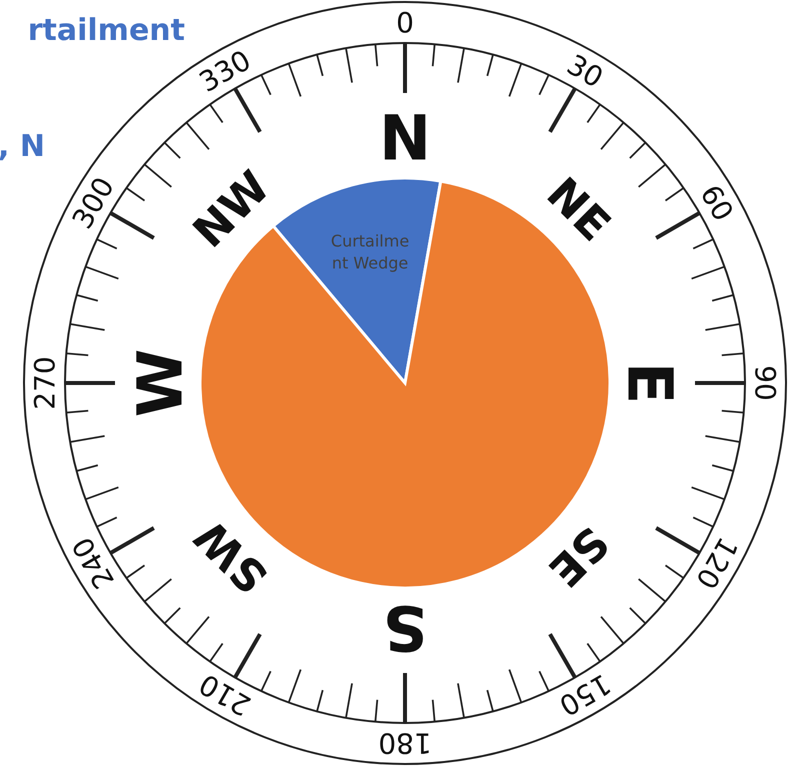 The height and width of the screenshot is (767, 803). I want to click on text: 90, so click(765, 383).